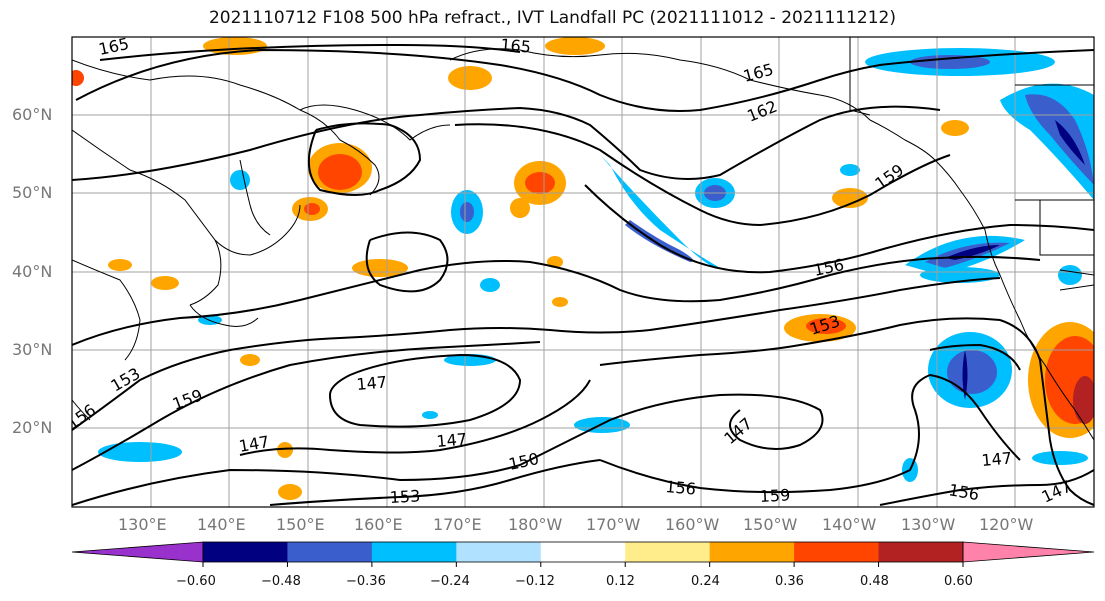 This screenshot has width=1105, height=601. I want to click on colorbar-tick-label: −0.12, so click(535, 581).